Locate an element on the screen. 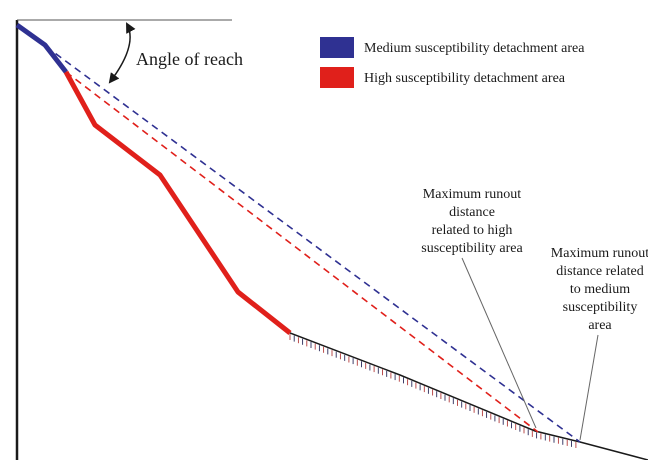  medium-runout-line-4: susceptibility is located at coordinates (600, 307).